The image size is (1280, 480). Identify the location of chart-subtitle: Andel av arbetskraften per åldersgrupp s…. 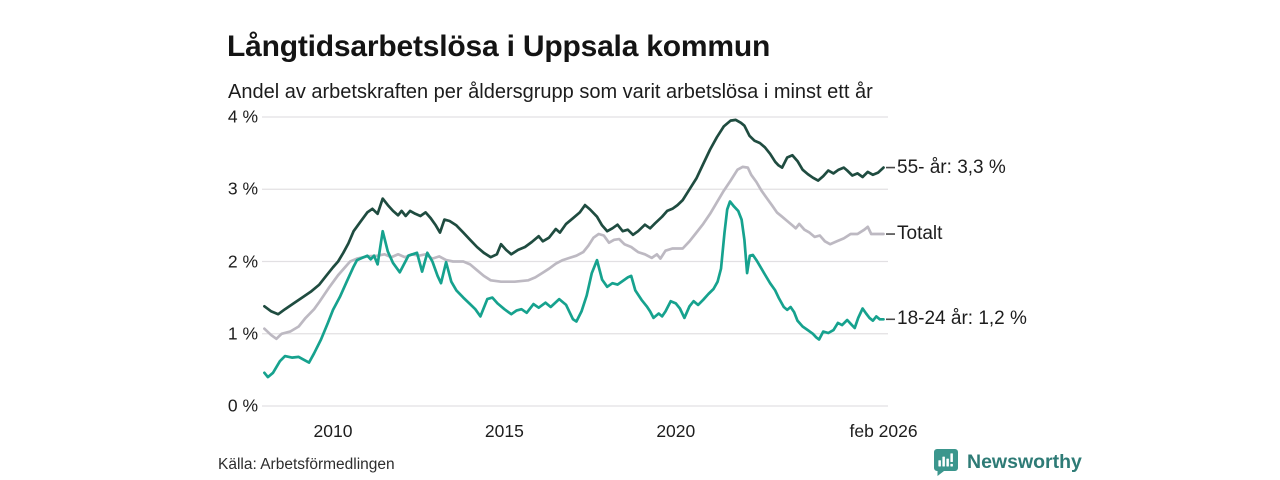
(550, 92).